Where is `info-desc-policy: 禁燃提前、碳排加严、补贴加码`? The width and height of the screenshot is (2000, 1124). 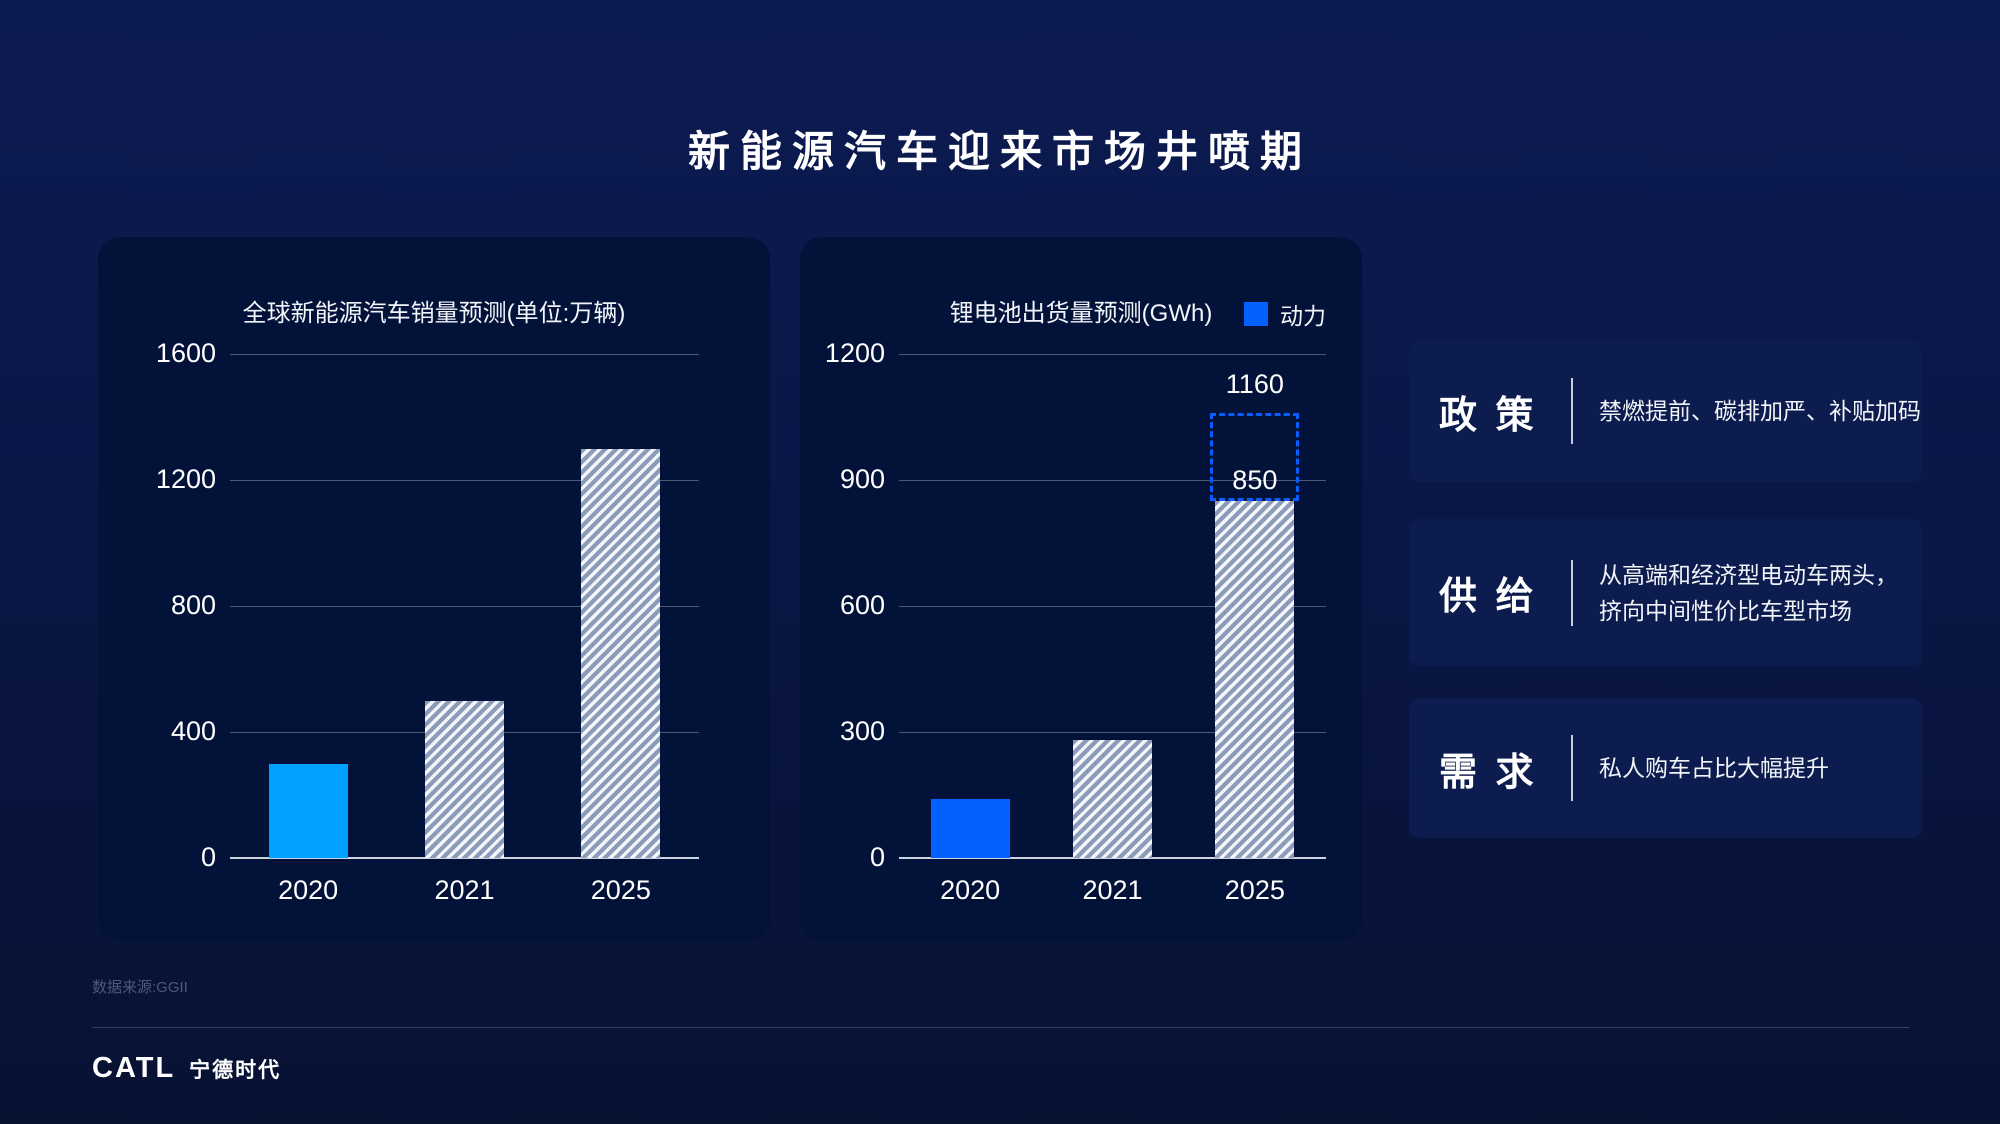
info-desc-policy: 禁燃提前、碳排加严、补贴加码 is located at coordinates (1760, 411).